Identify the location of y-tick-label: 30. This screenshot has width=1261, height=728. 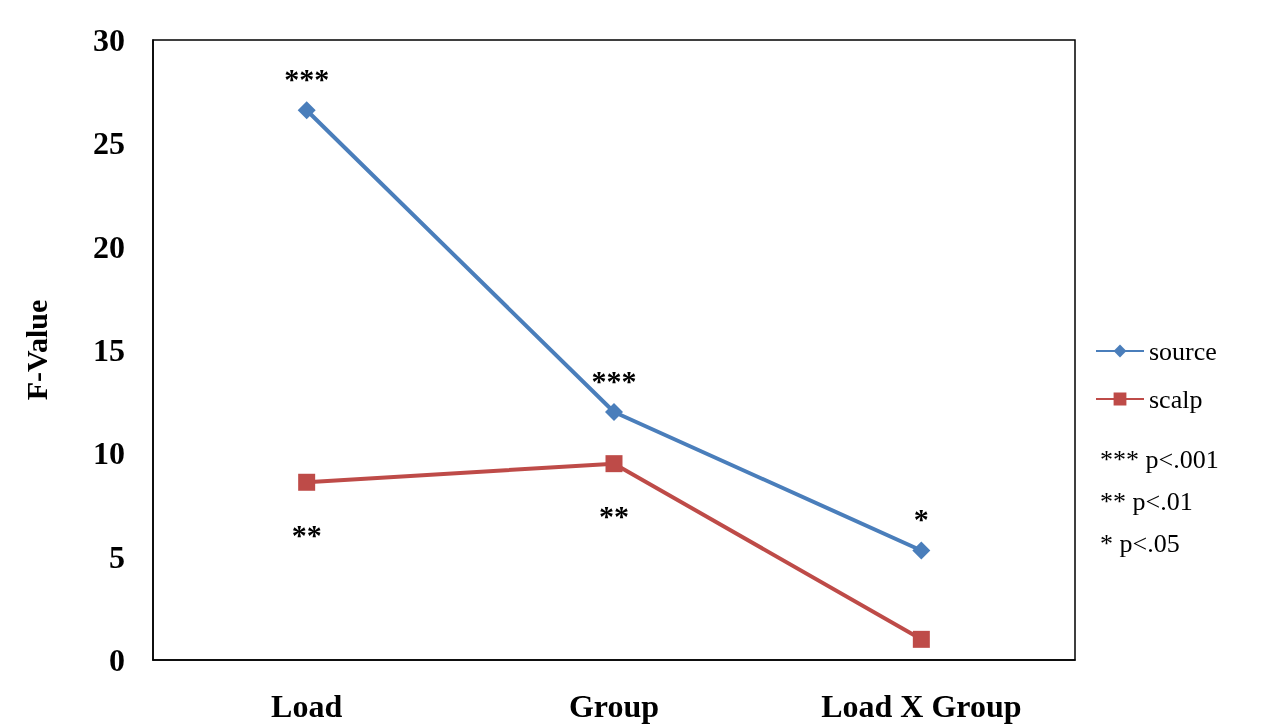
(109, 40).